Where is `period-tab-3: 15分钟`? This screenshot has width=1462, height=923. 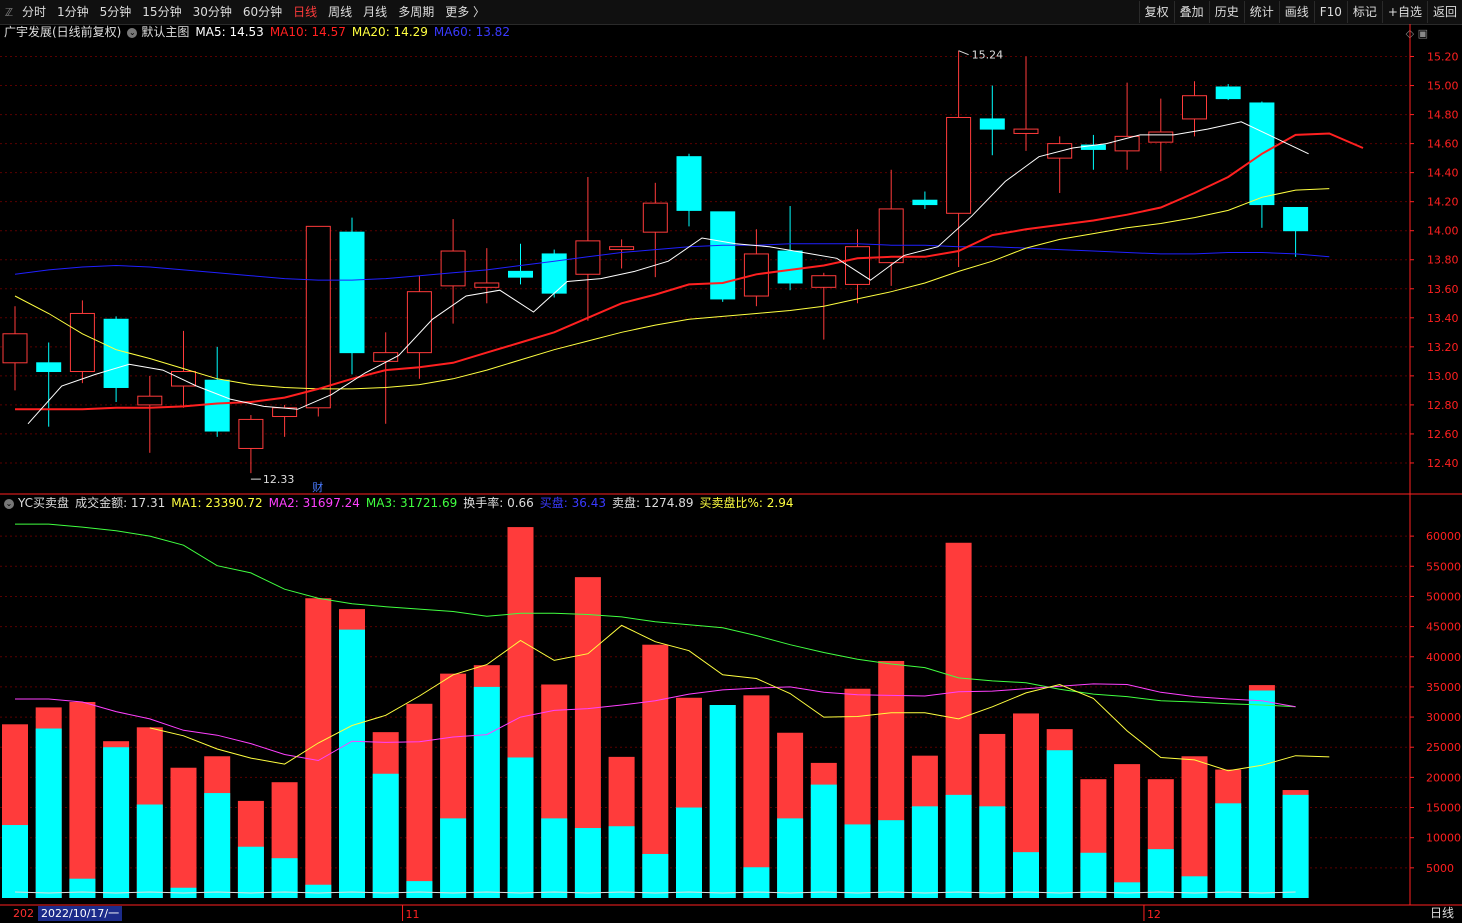
period-tab-3: 15分钟 is located at coordinates (162, 12).